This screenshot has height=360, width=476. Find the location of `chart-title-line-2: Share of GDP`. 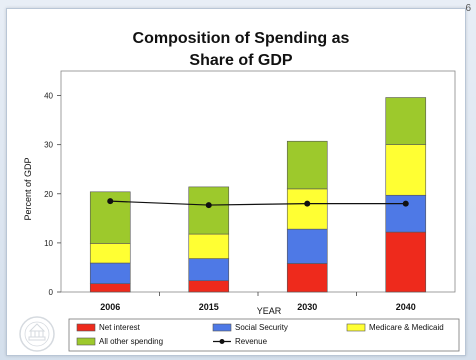

chart-title-line-2: Share of GDP is located at coordinates (240, 60).